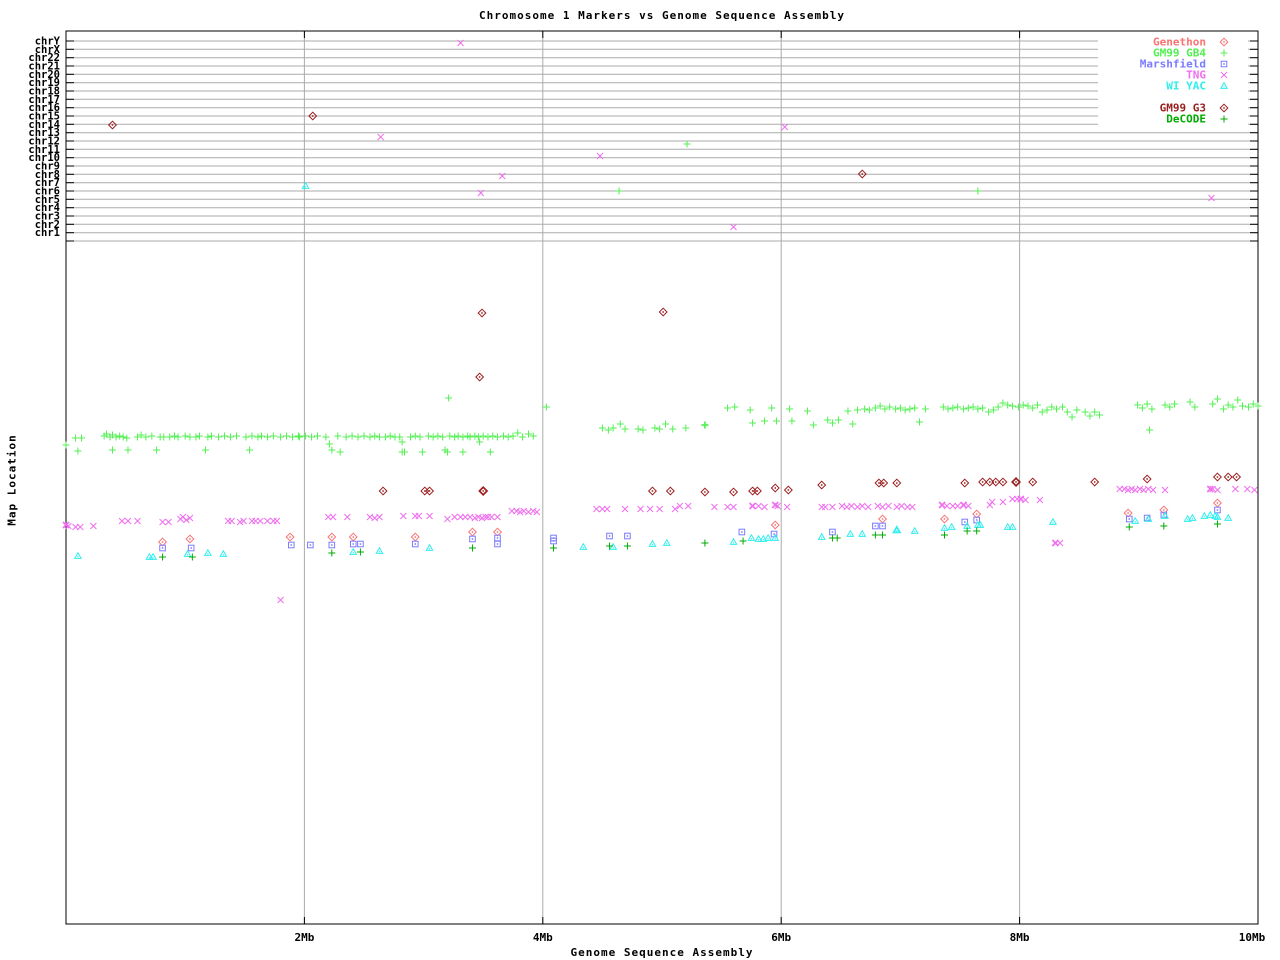 The width and height of the screenshot is (1280, 960). What do you see at coordinates (1020, 937) in the screenshot?
I see `x-tick-label: 8Mb` at bounding box center [1020, 937].